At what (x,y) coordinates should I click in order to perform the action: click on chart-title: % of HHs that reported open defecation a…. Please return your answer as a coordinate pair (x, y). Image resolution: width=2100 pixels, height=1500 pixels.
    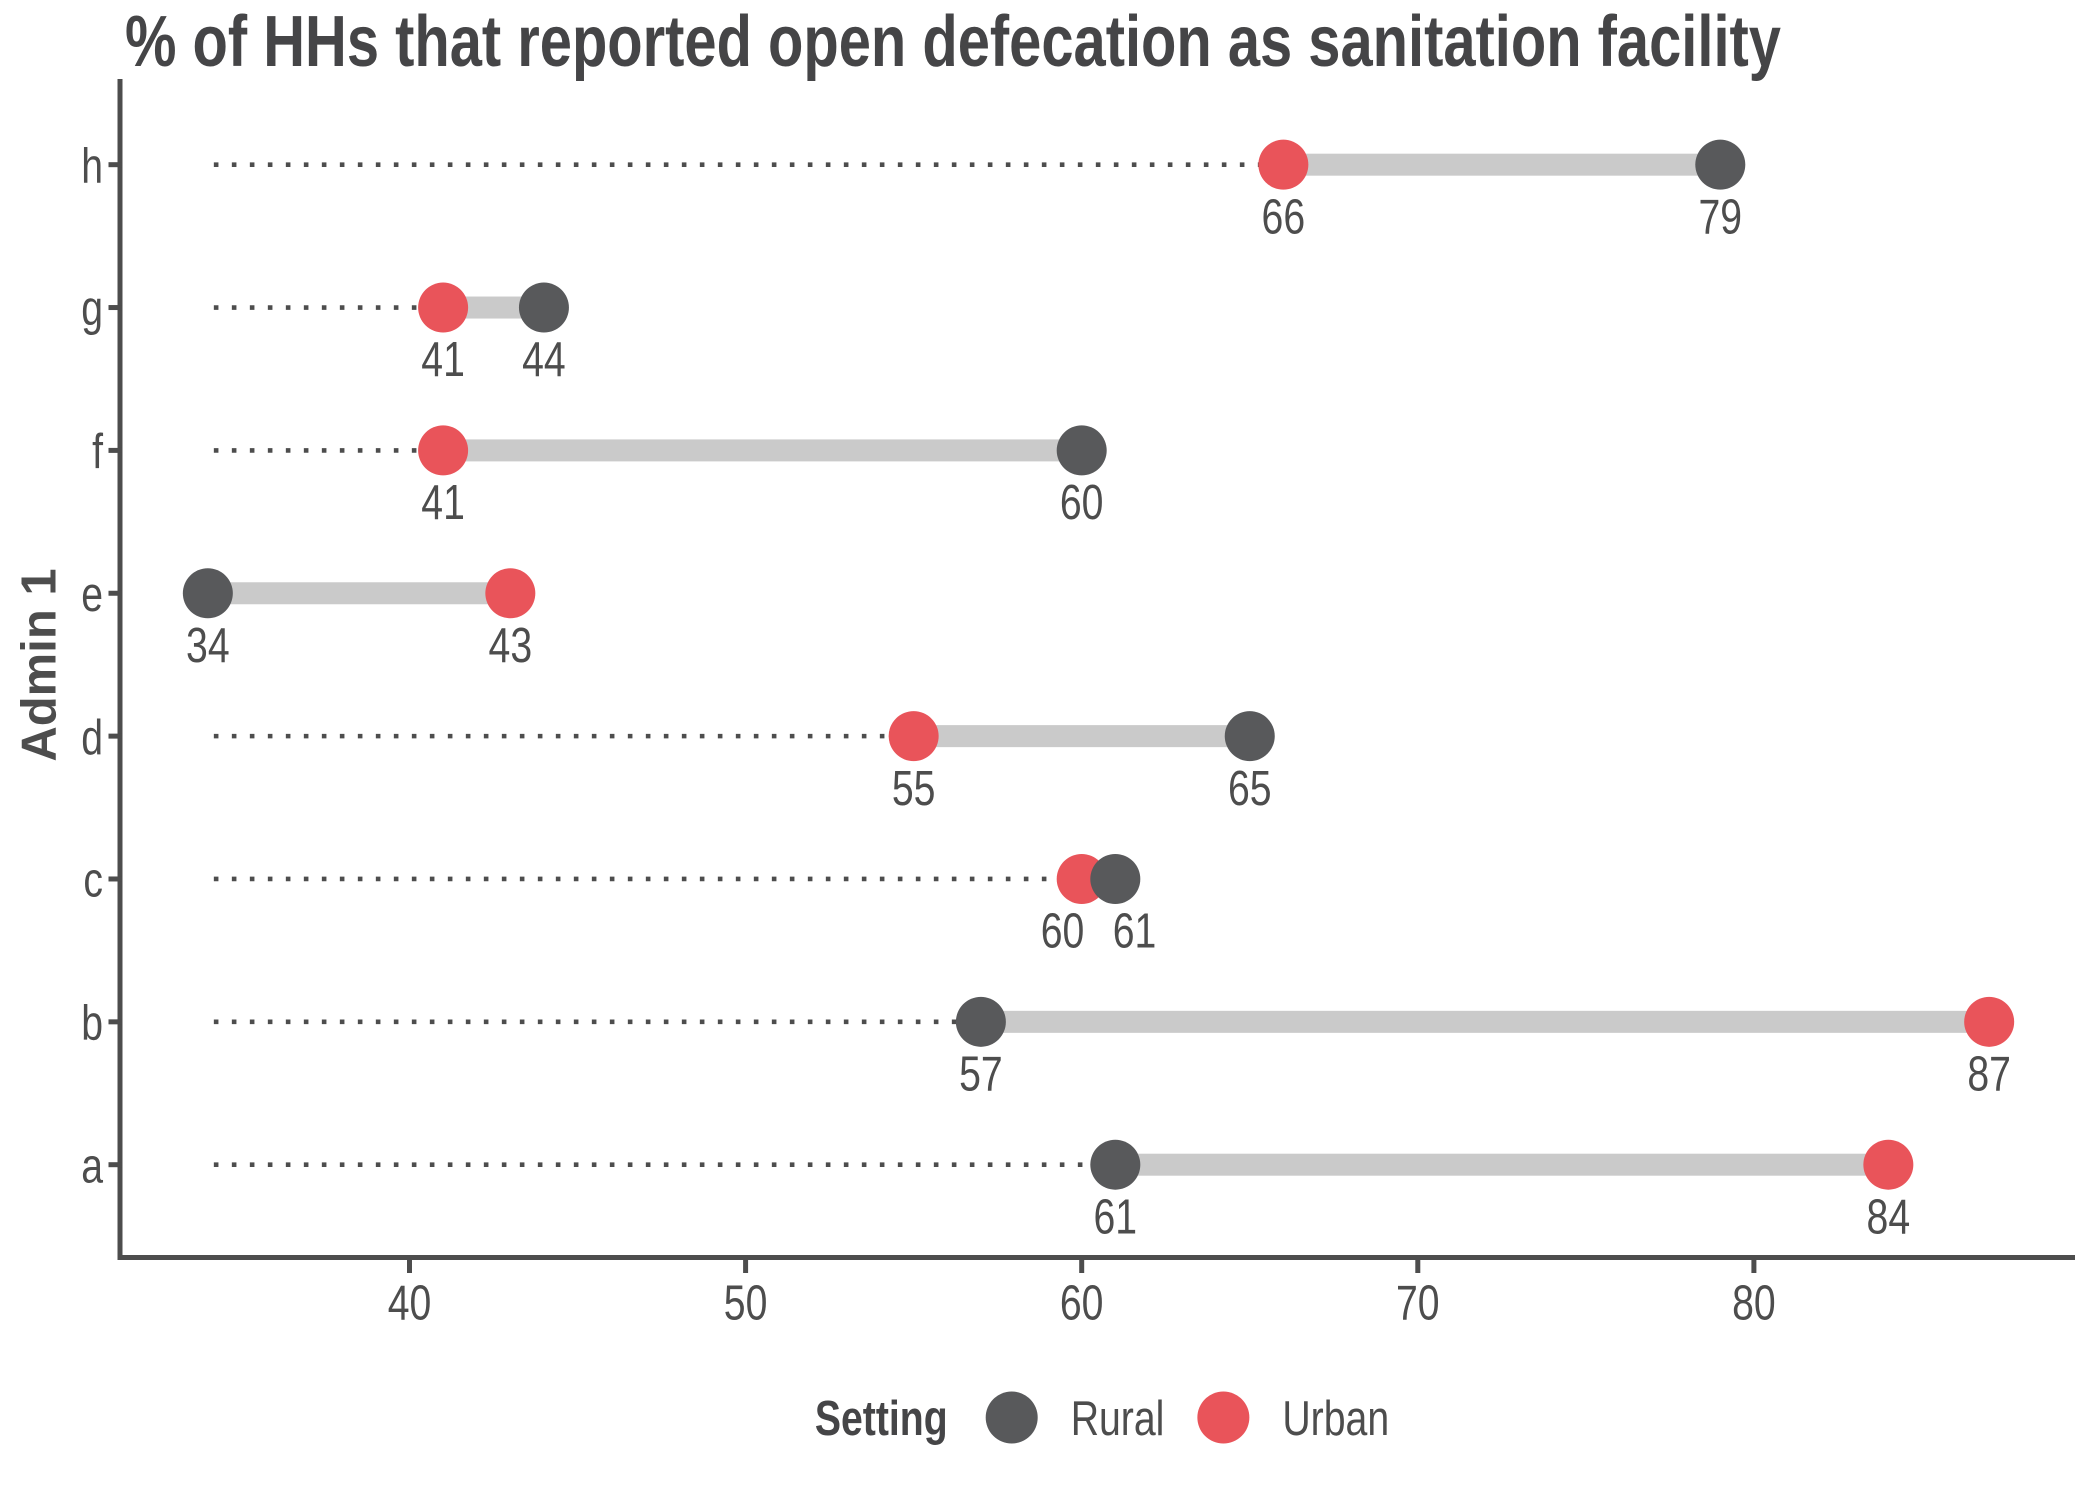
    Looking at the image, I should click on (953, 42).